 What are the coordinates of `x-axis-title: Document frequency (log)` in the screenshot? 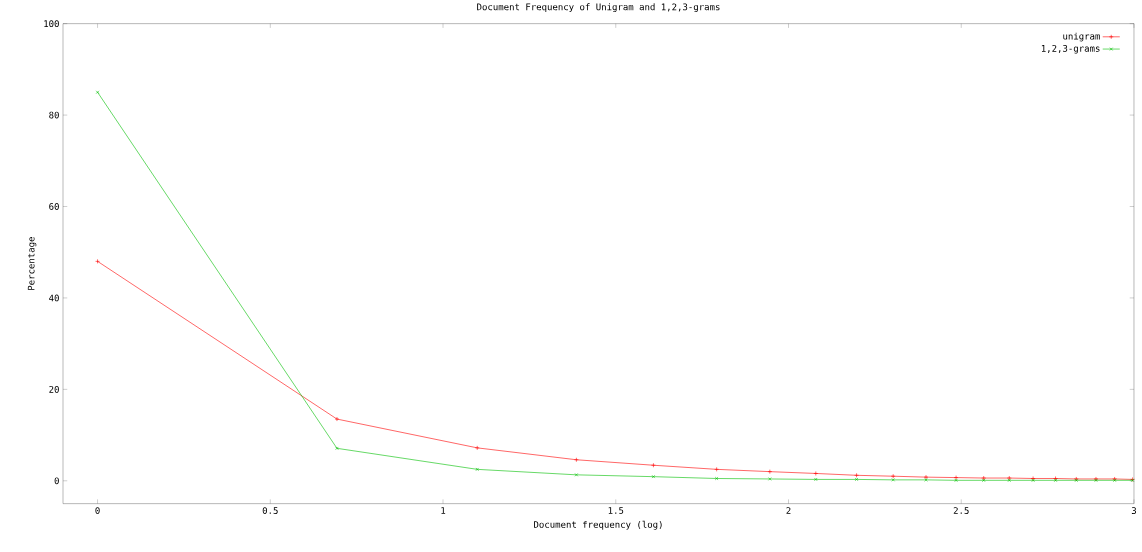 It's located at (598, 525).